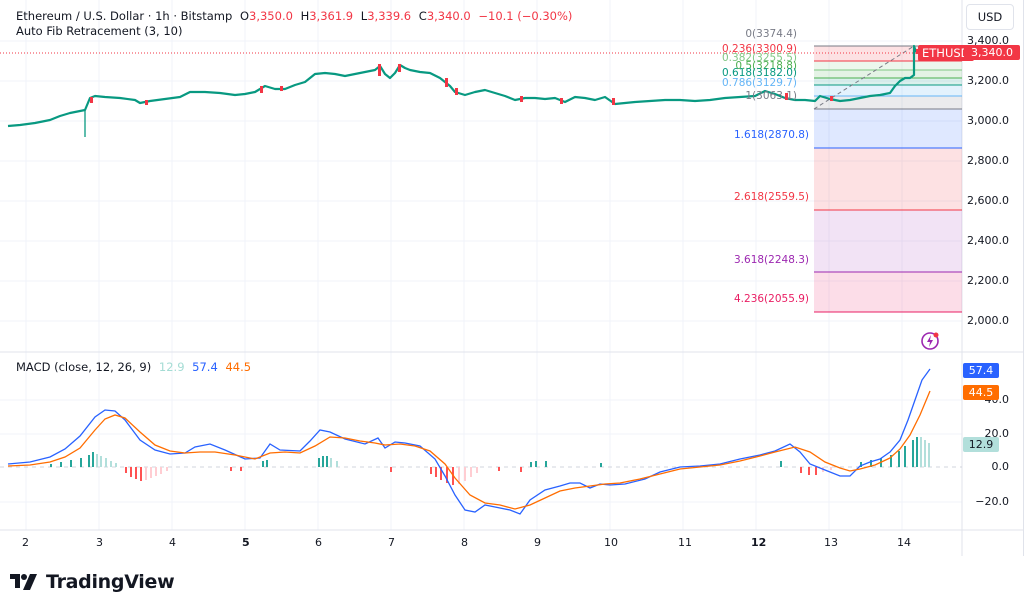 This screenshot has height=607, width=1024. Describe the element at coordinates (205, 367) in the screenshot. I see `macd-value: 57.4` at that location.